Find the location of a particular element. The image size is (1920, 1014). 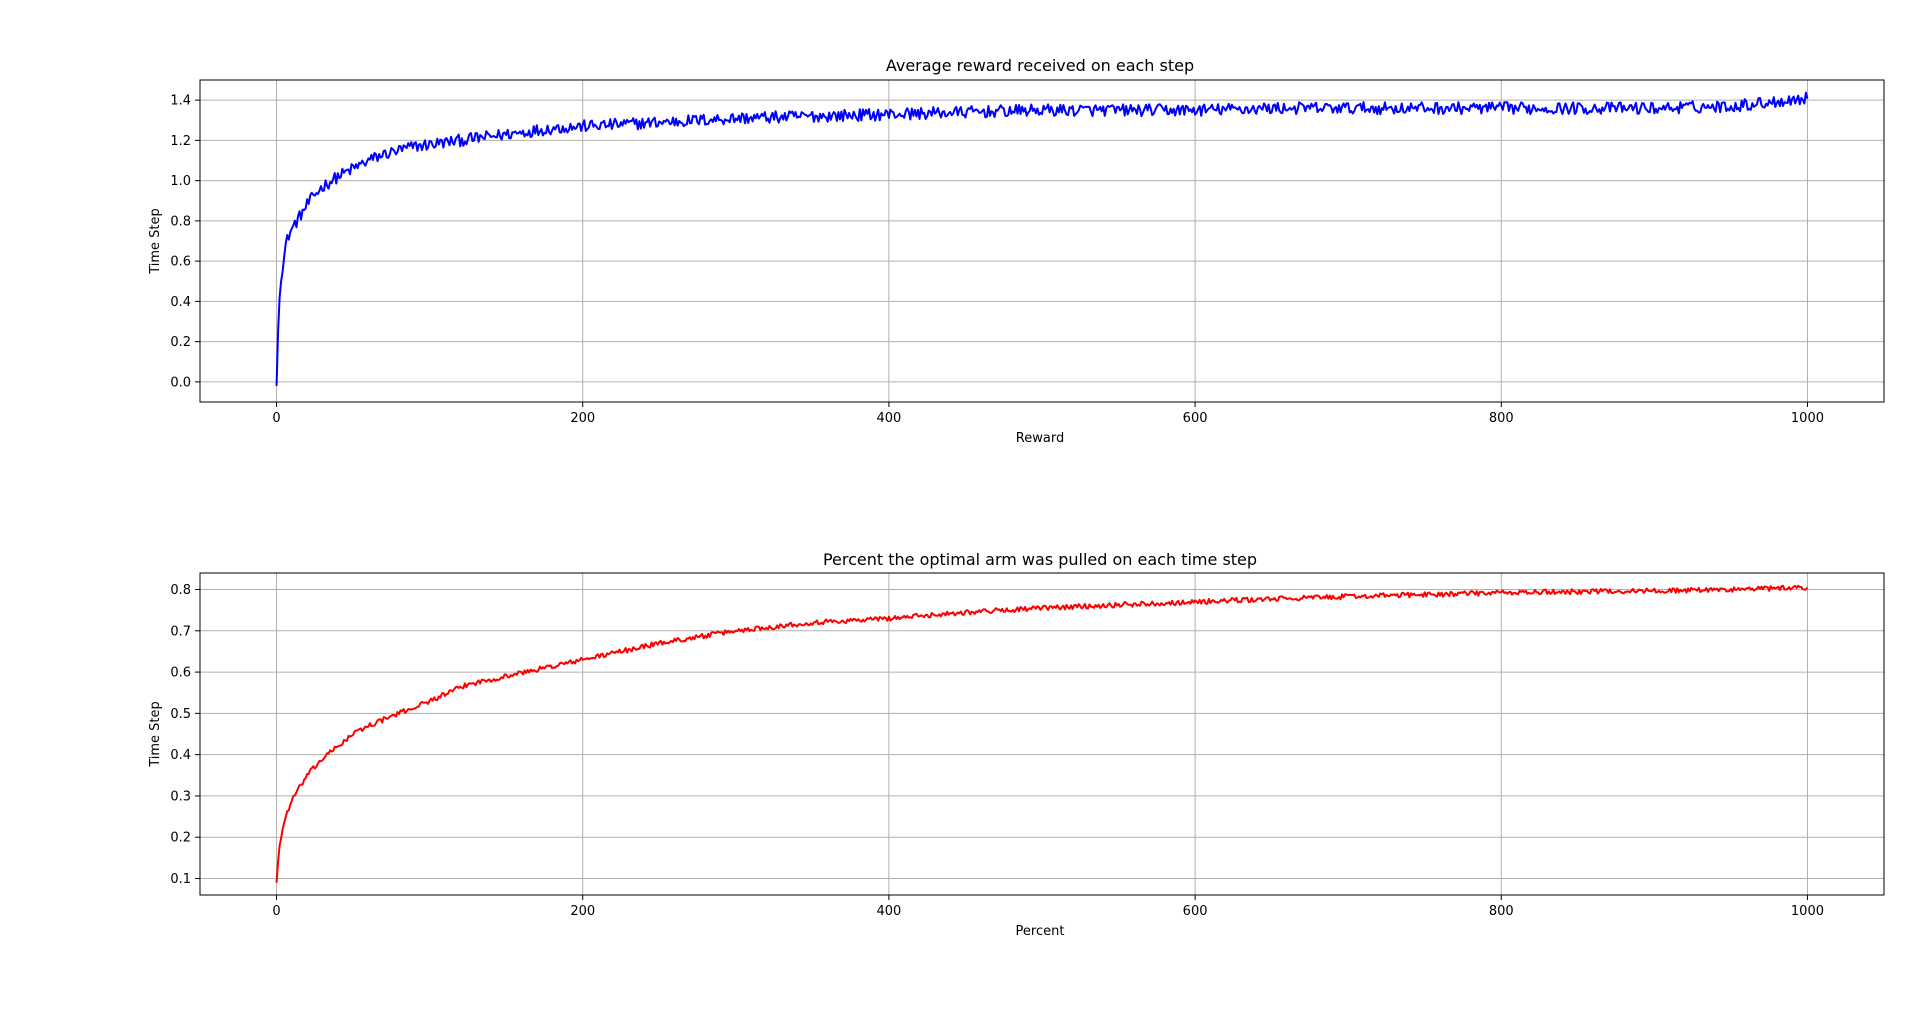

optimal-arm-chart-y-tick-label: 0.6 is located at coordinates (180, 673).